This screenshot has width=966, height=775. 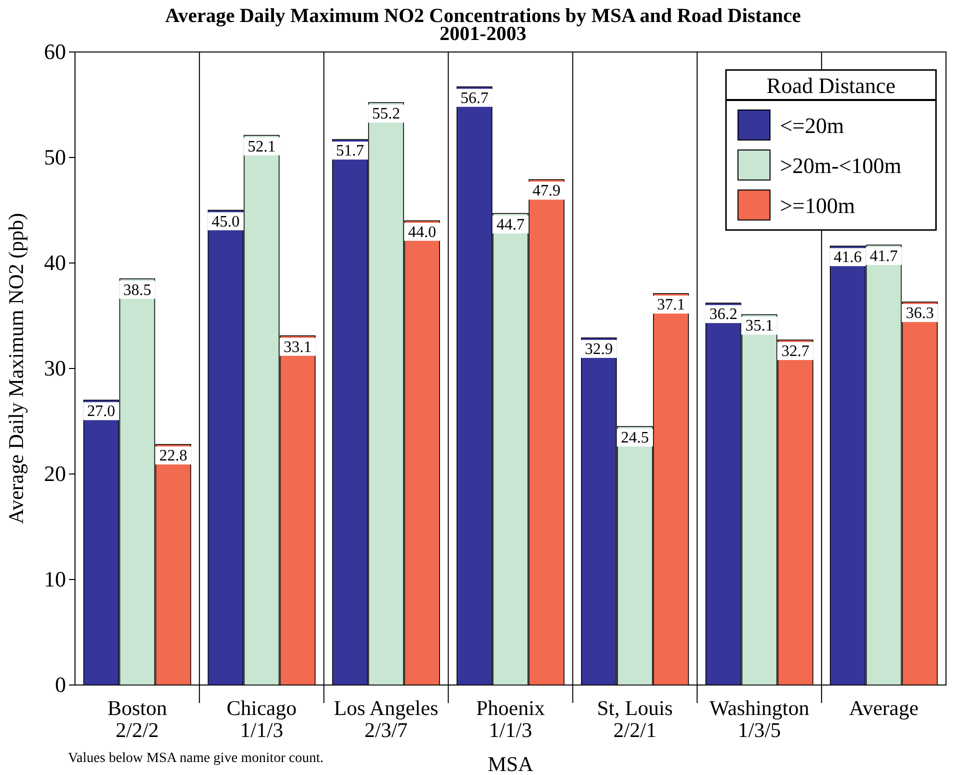 I want to click on y-tick-label: 30, so click(x=55, y=368).